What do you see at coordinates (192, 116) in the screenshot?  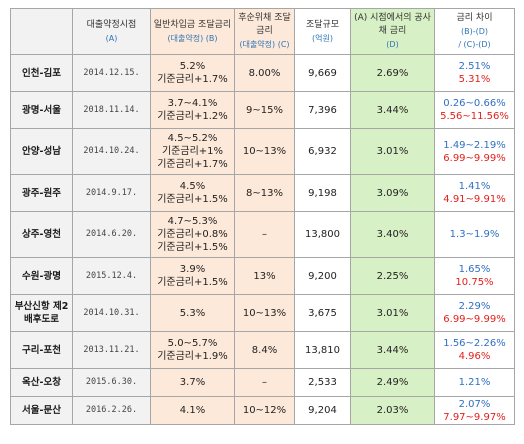 I see `rate-line: 기준금리+1.2%` at bounding box center [192, 116].